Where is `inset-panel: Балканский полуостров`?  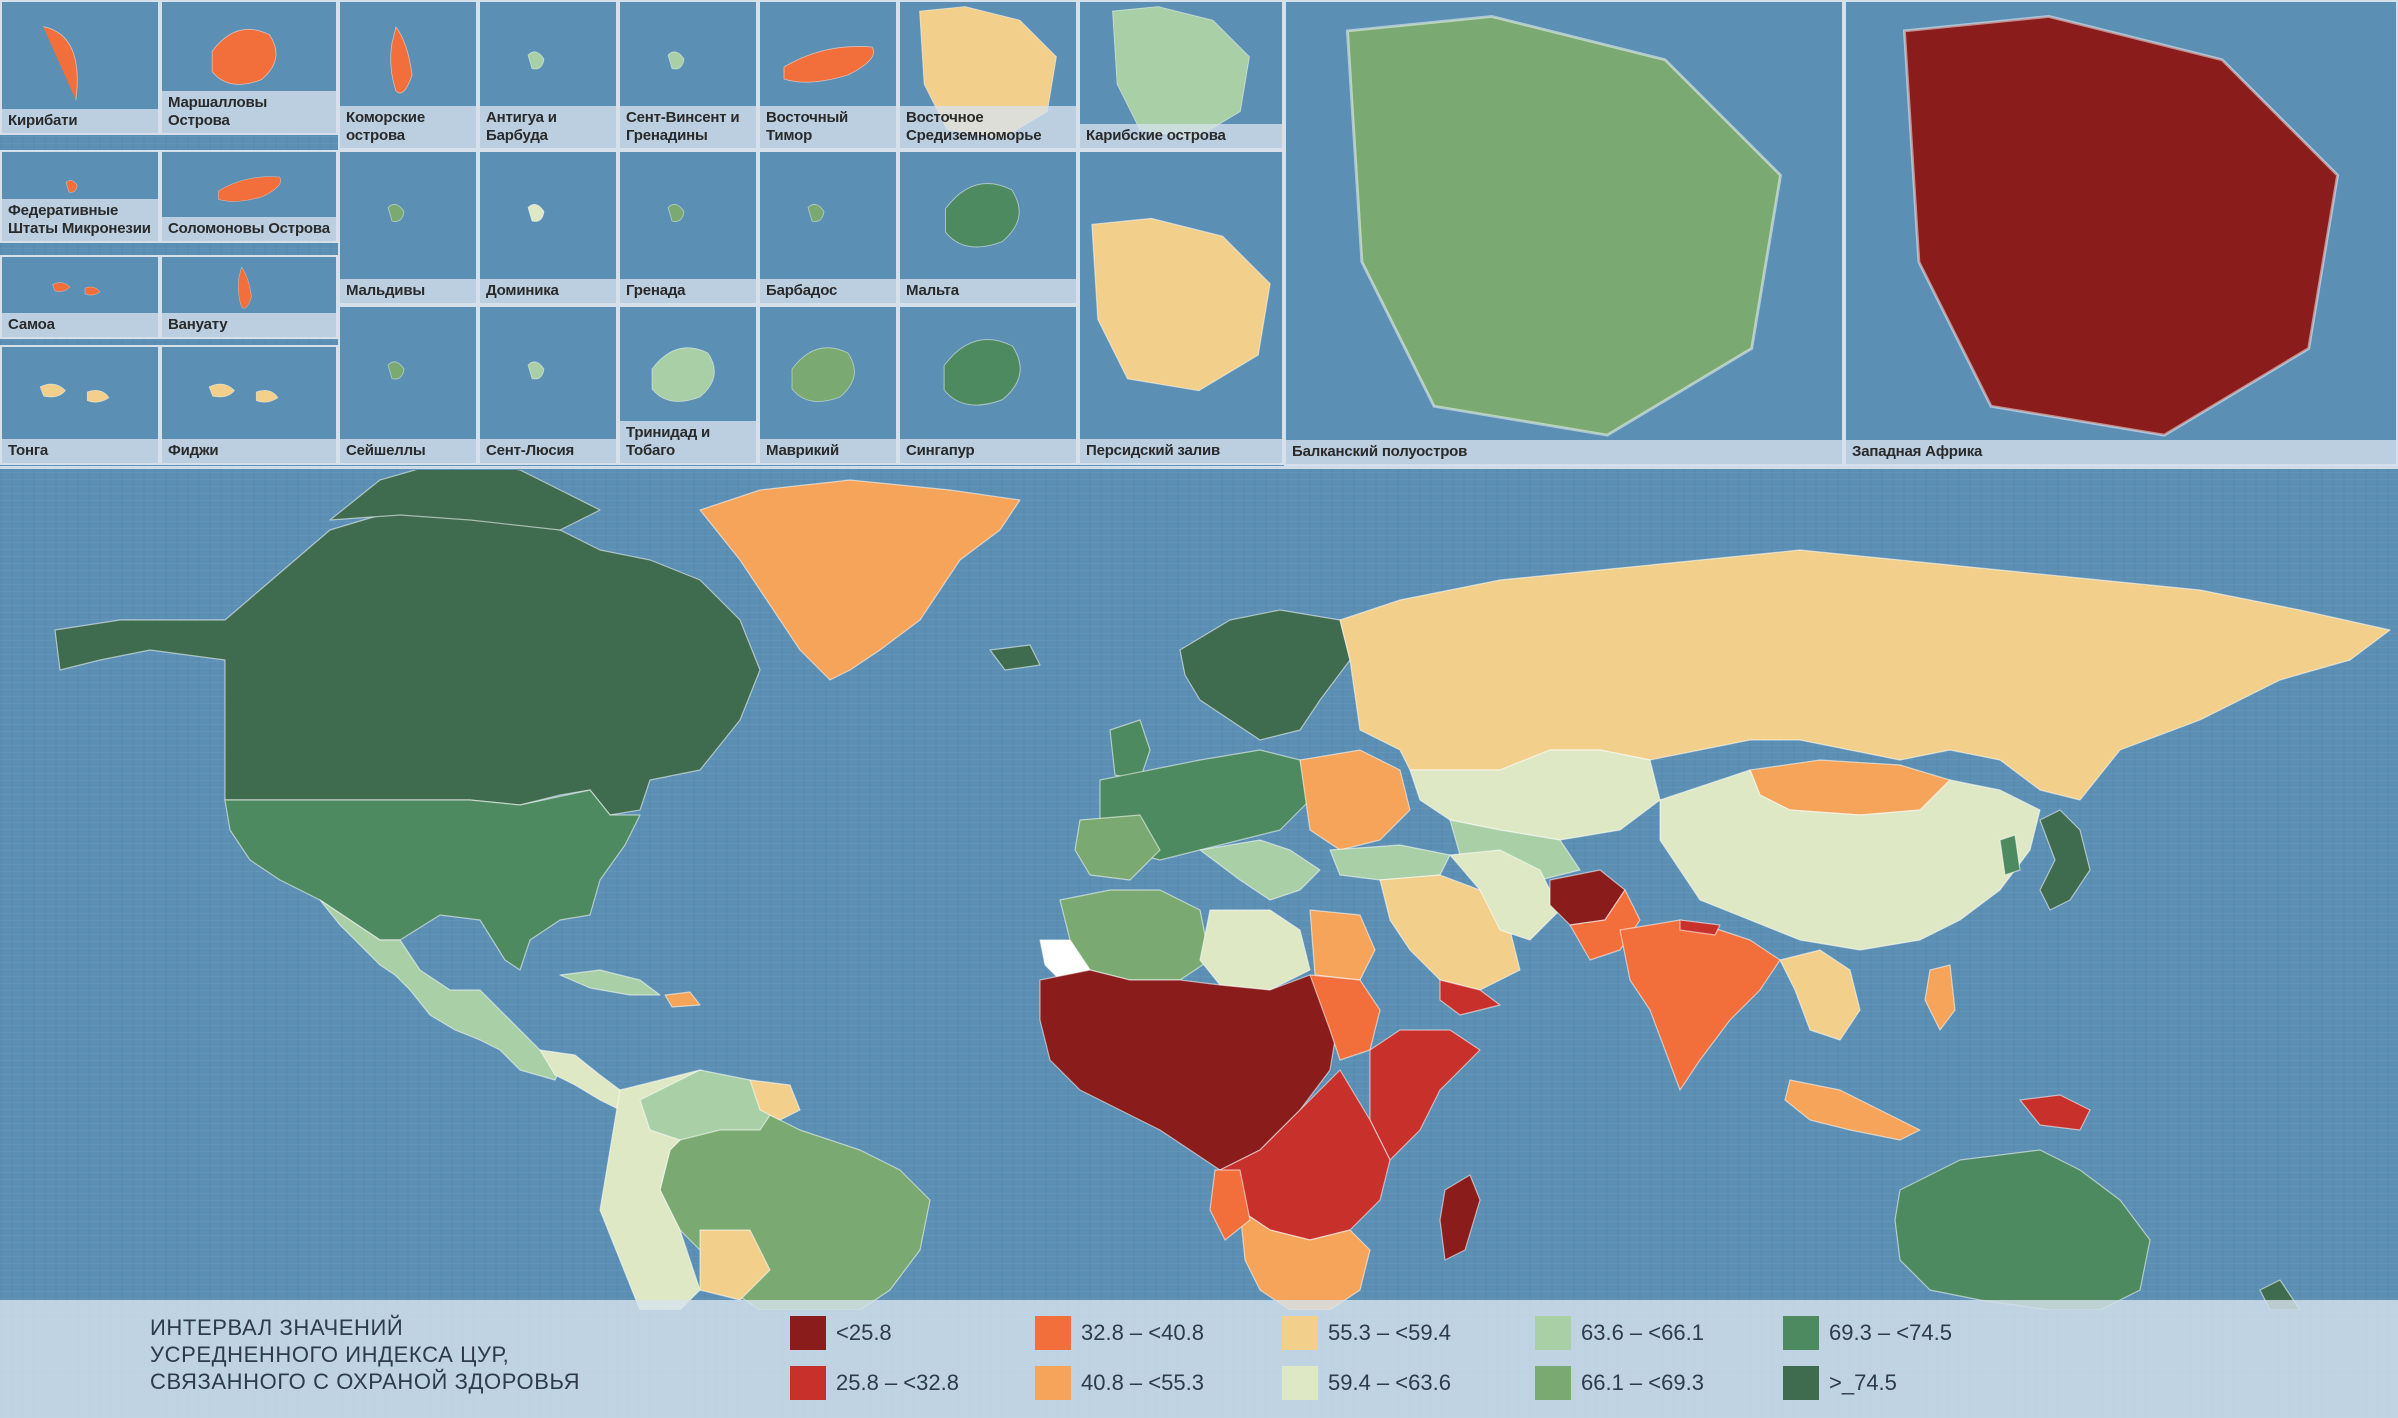 inset-panel: Балканский полуостров is located at coordinates (1564, 233).